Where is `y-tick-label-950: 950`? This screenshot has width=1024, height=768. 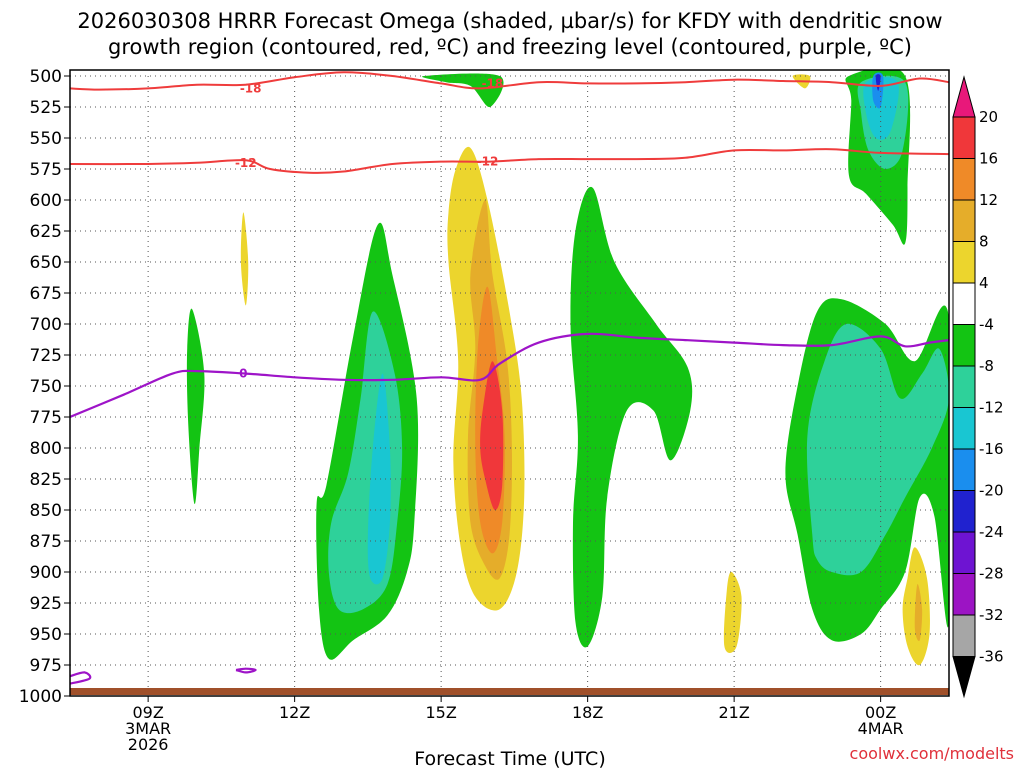 y-tick-label-950: 950 is located at coordinates (46, 635).